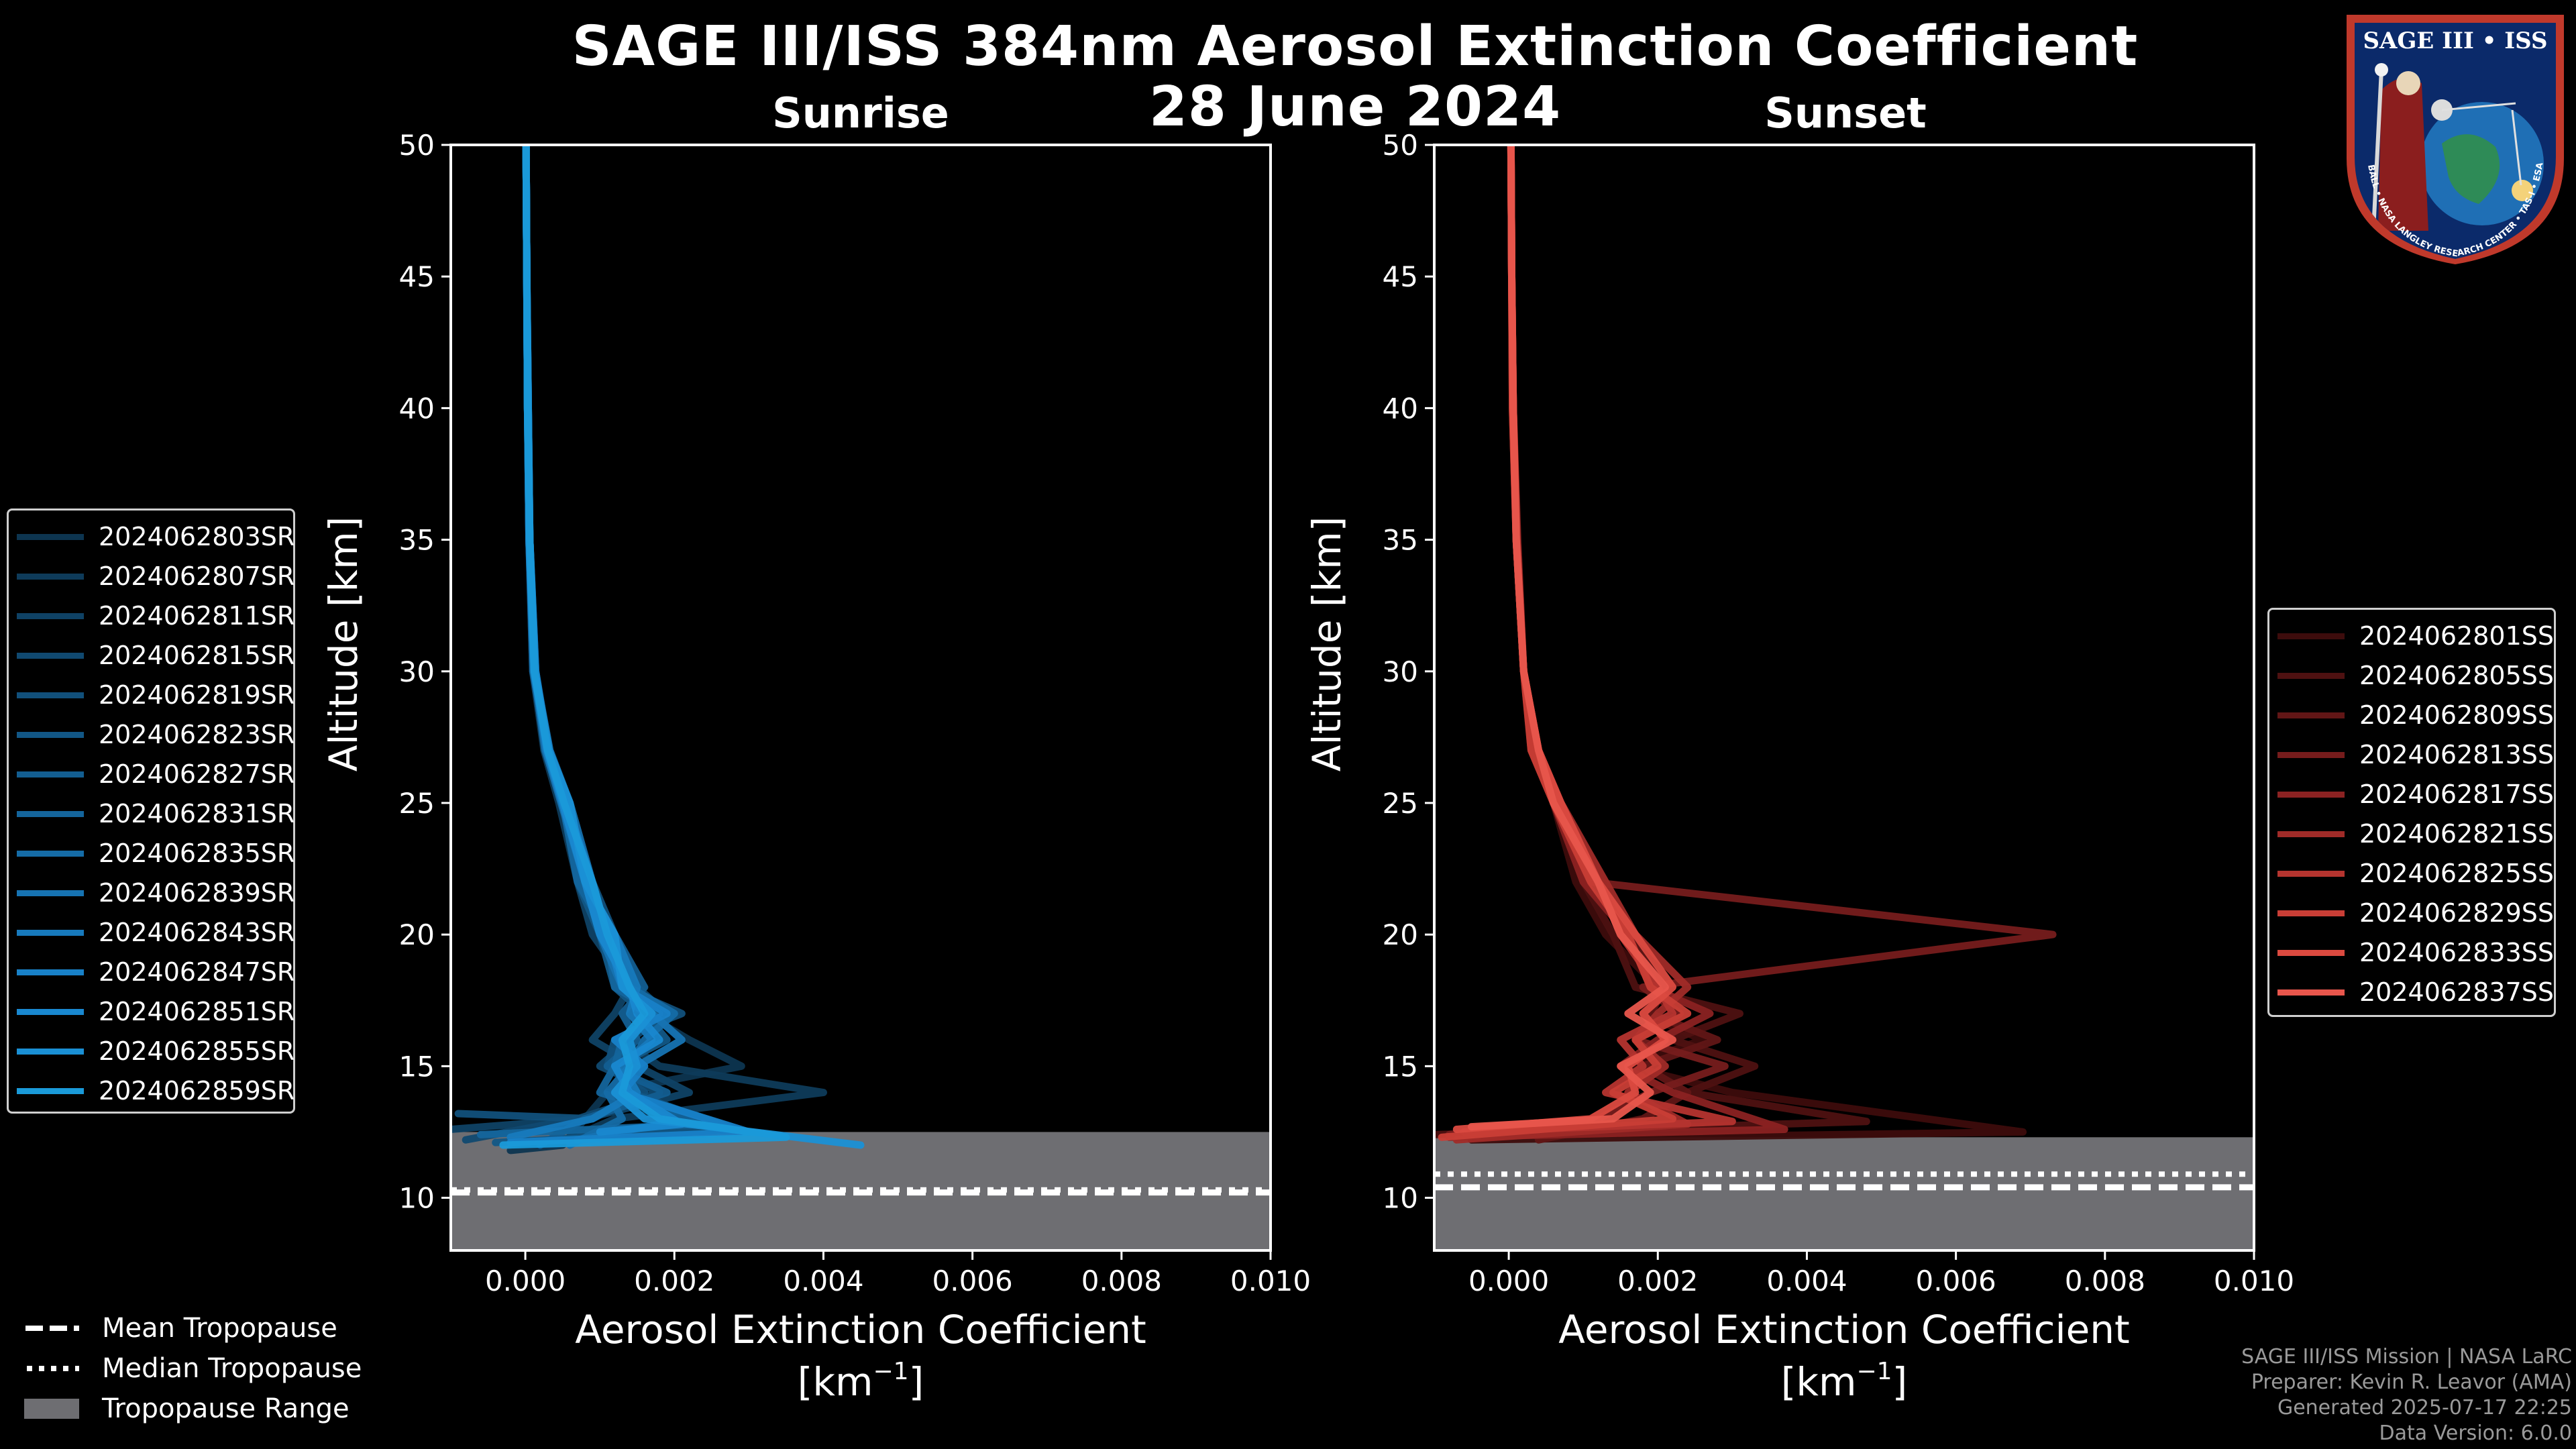 The image size is (2576, 1449). What do you see at coordinates (1508, 1281) in the screenshot?
I see `sunset-xtick-label: 0.000` at bounding box center [1508, 1281].